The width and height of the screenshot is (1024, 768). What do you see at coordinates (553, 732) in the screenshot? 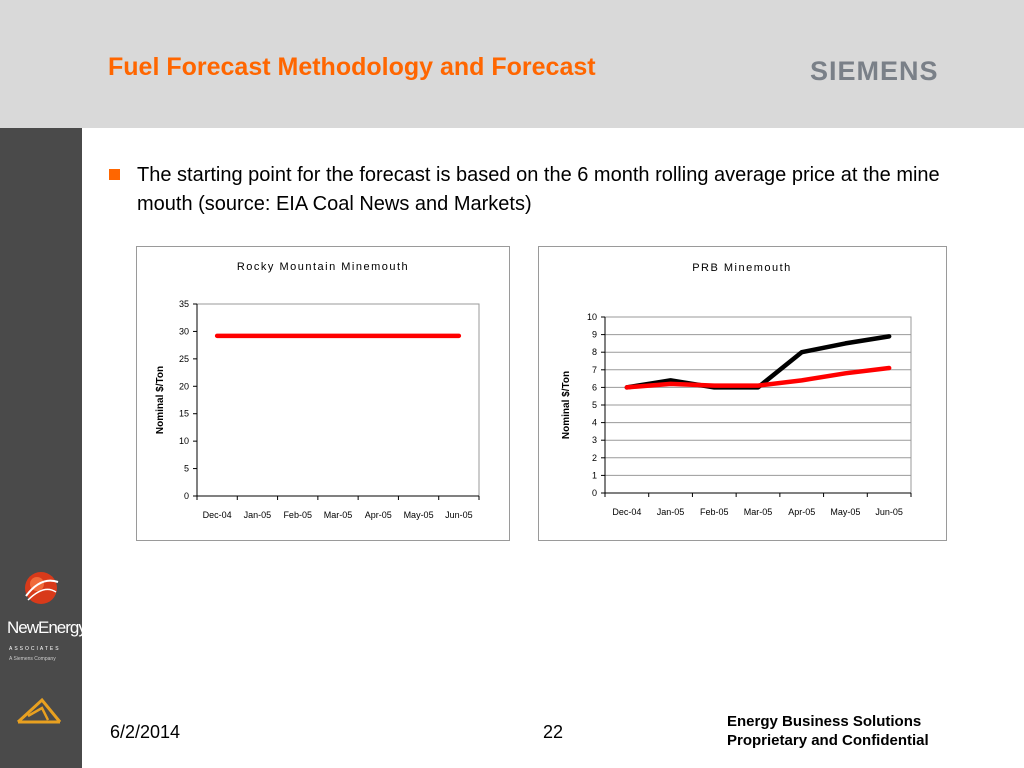
I see `page-number: 22` at bounding box center [553, 732].